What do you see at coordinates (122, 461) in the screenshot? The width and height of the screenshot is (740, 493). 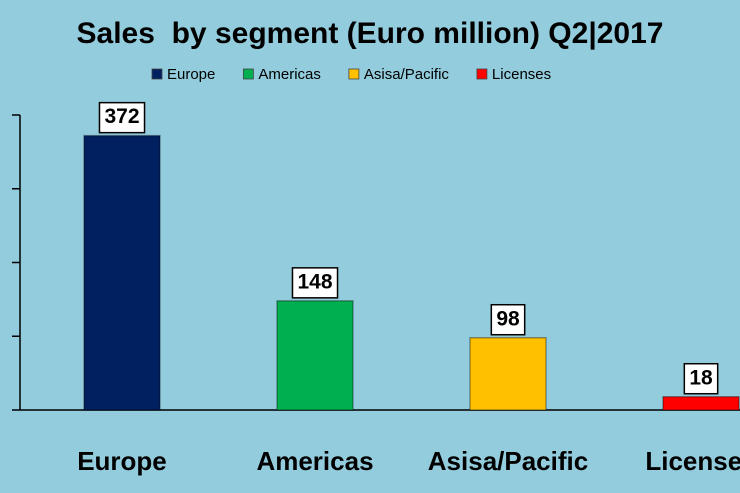 I see `x-tick-label: Europe` at bounding box center [122, 461].